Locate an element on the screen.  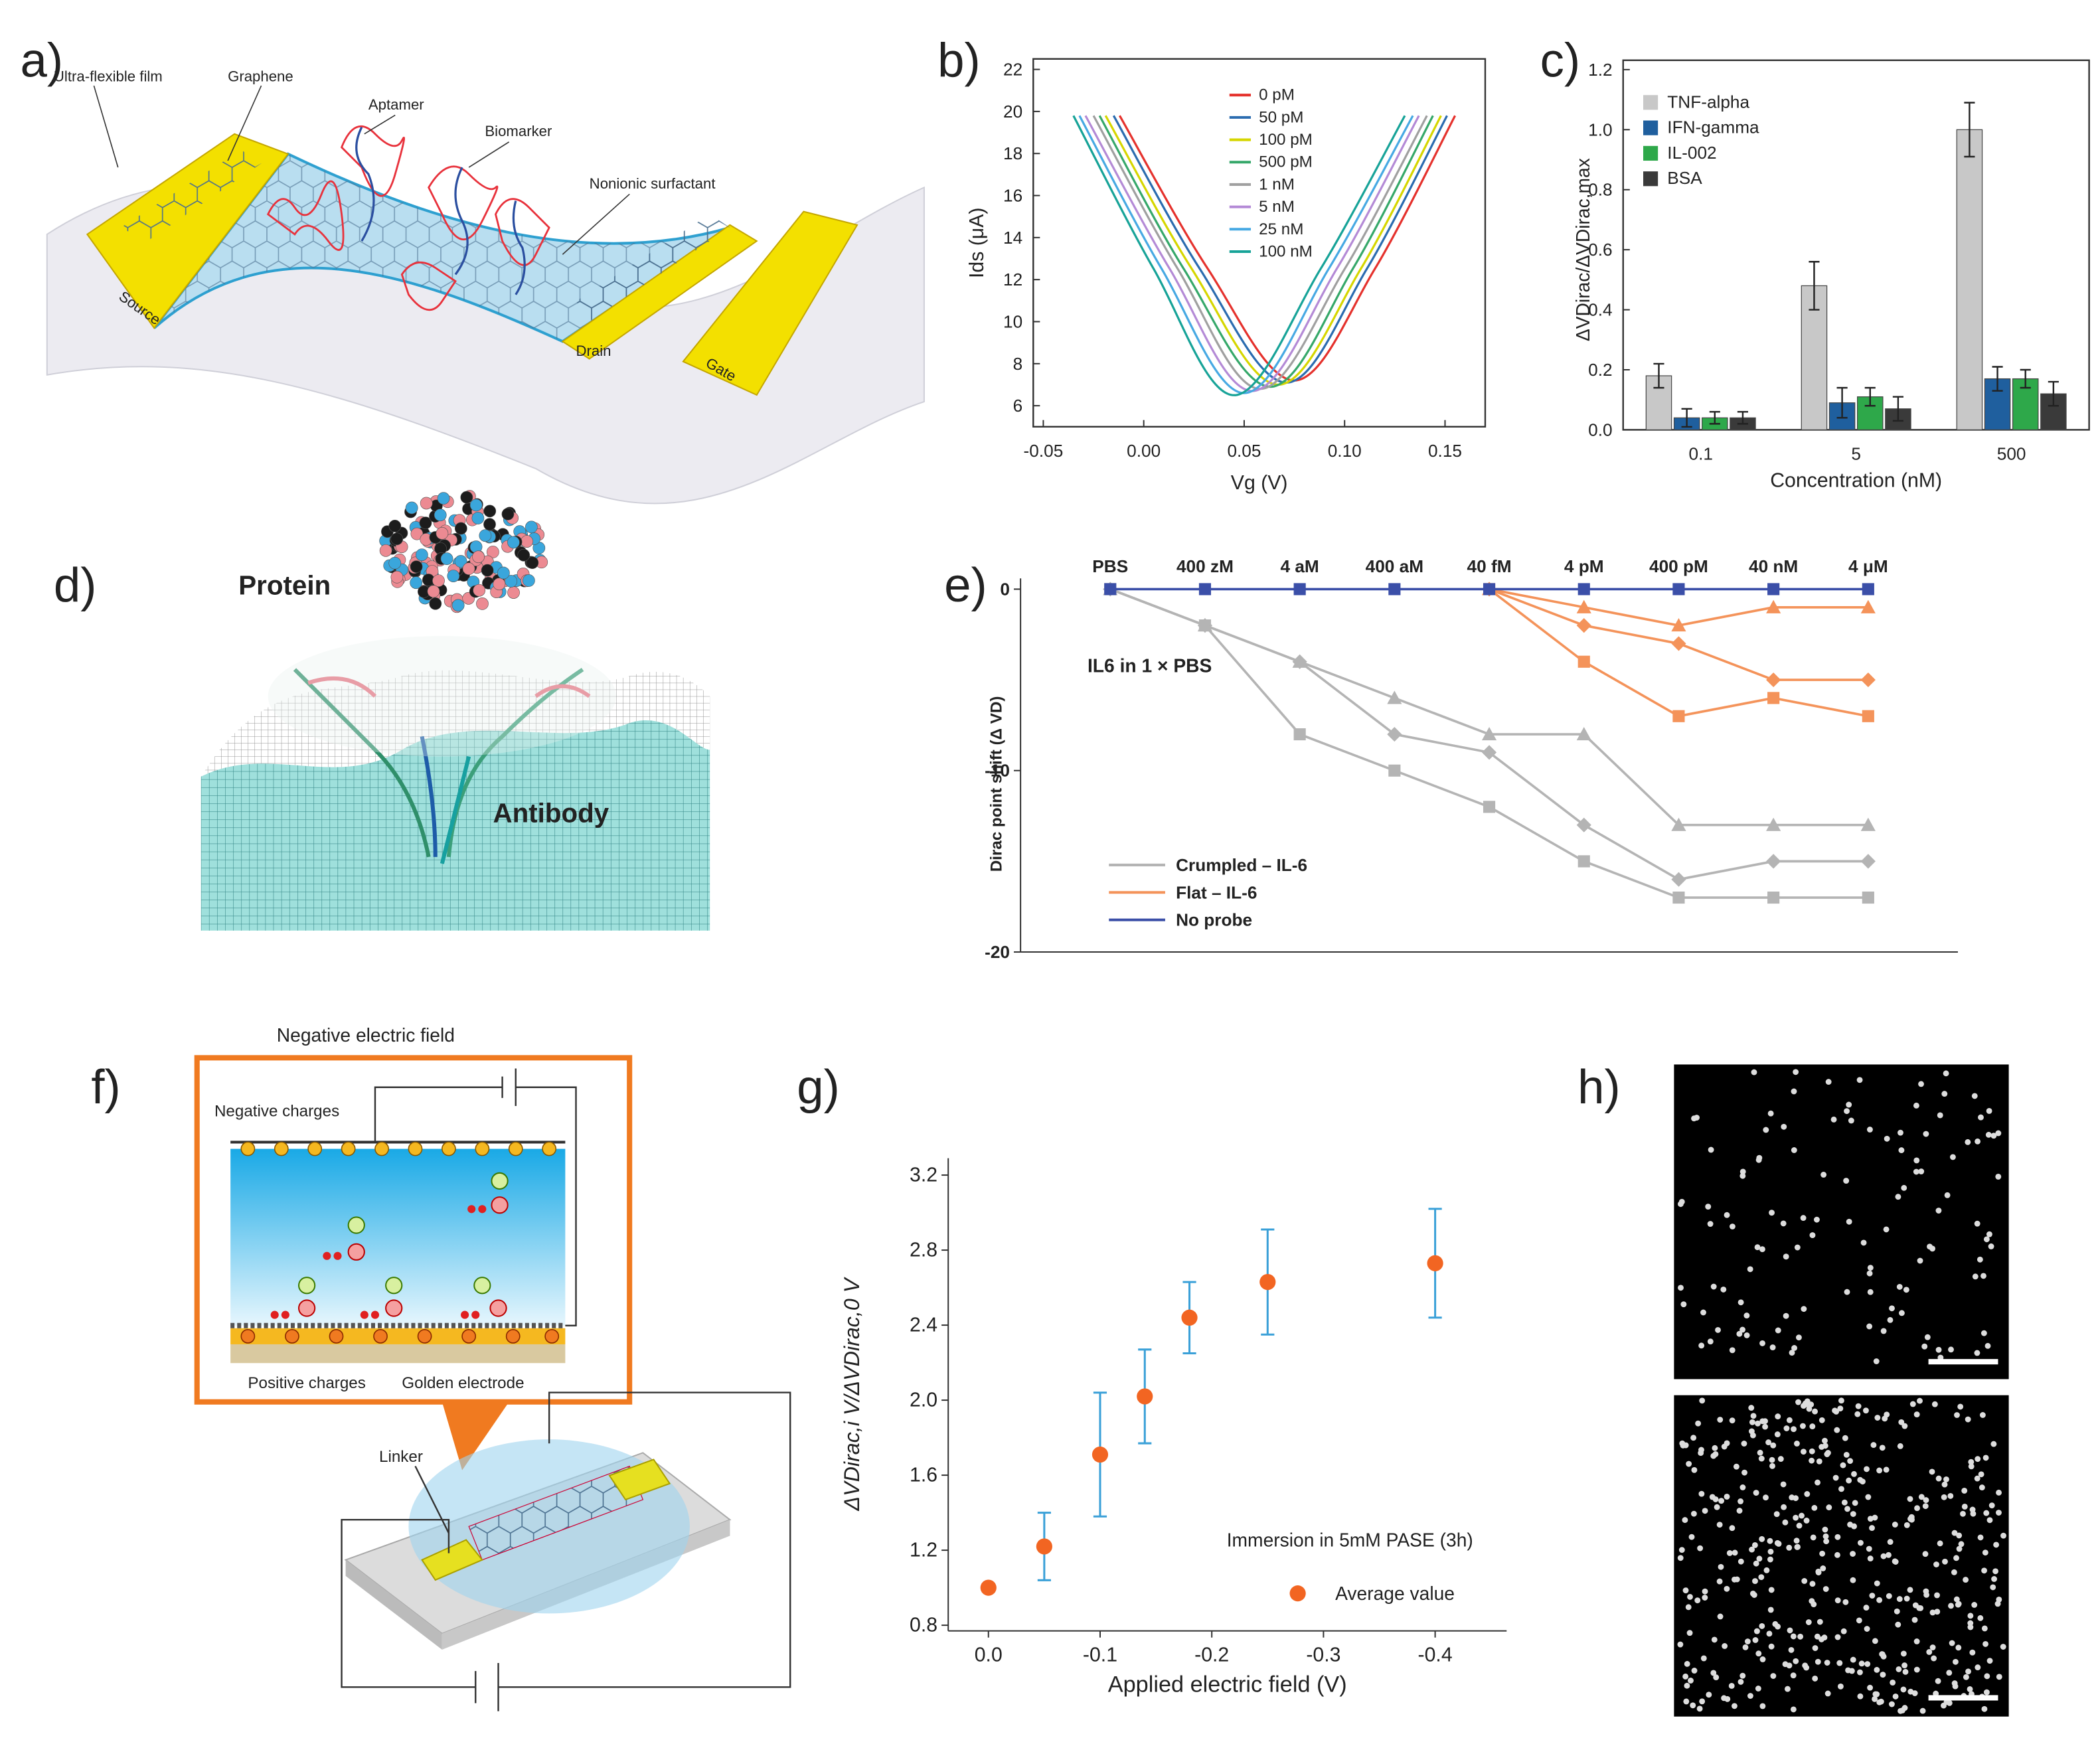
negative-charges is located at coordinates (398, 1148).